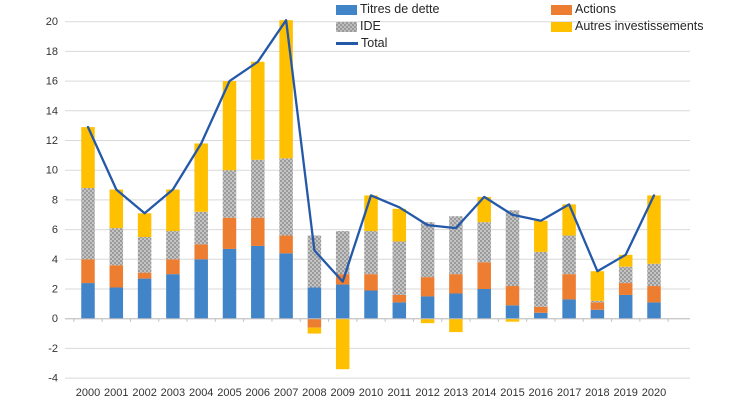 Image resolution: width=730 pixels, height=410 pixels. I want to click on autres-investissements-swatch-icon, so click(561, 26).